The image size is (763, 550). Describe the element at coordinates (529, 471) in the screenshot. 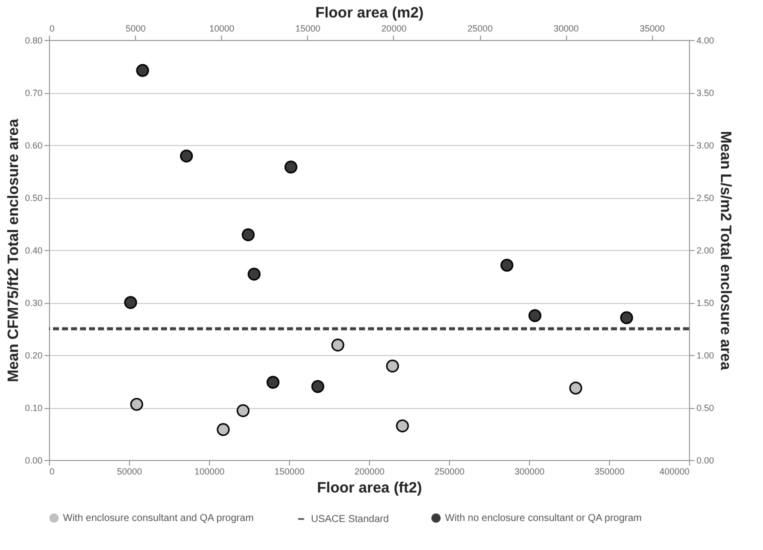

I see `x-tick-label: 300000` at that location.